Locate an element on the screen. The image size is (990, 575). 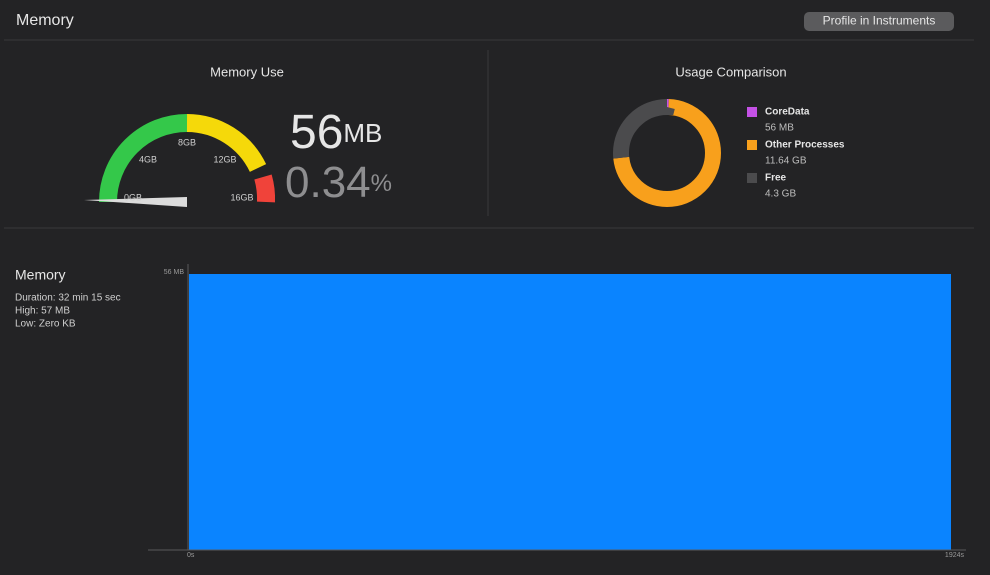
legend-value: 11.64 GB is located at coordinates (786, 161).